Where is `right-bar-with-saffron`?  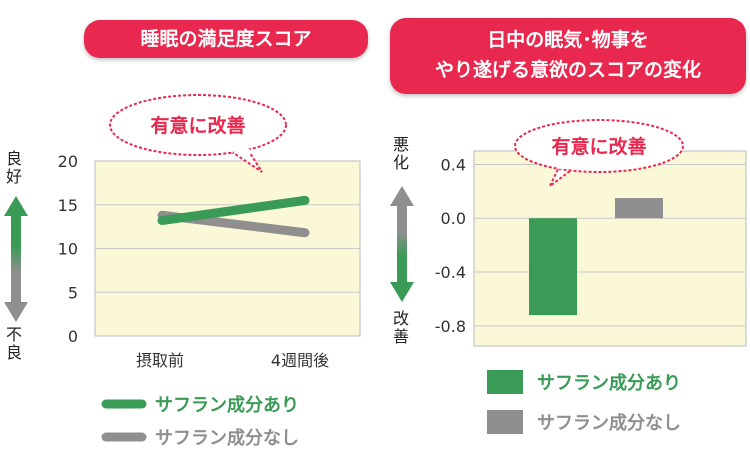 right-bar-with-saffron is located at coordinates (553, 267).